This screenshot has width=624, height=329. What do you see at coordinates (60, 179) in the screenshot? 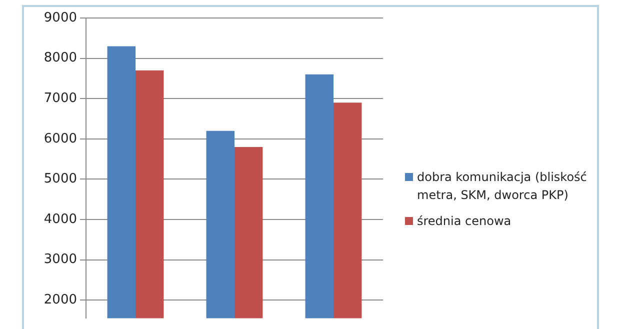
I see `y-tick-label: 5000` at bounding box center [60, 179].